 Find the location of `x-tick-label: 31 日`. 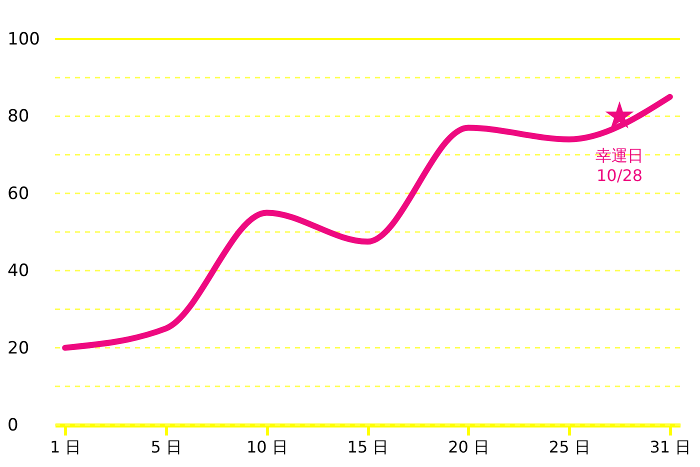

x-tick-label: 31 日 is located at coordinates (671, 447).